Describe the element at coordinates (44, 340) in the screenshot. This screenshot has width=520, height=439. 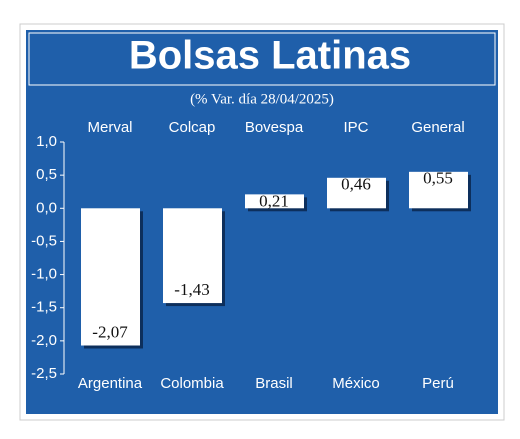
I see `y-tick-label: -2,0` at that location.